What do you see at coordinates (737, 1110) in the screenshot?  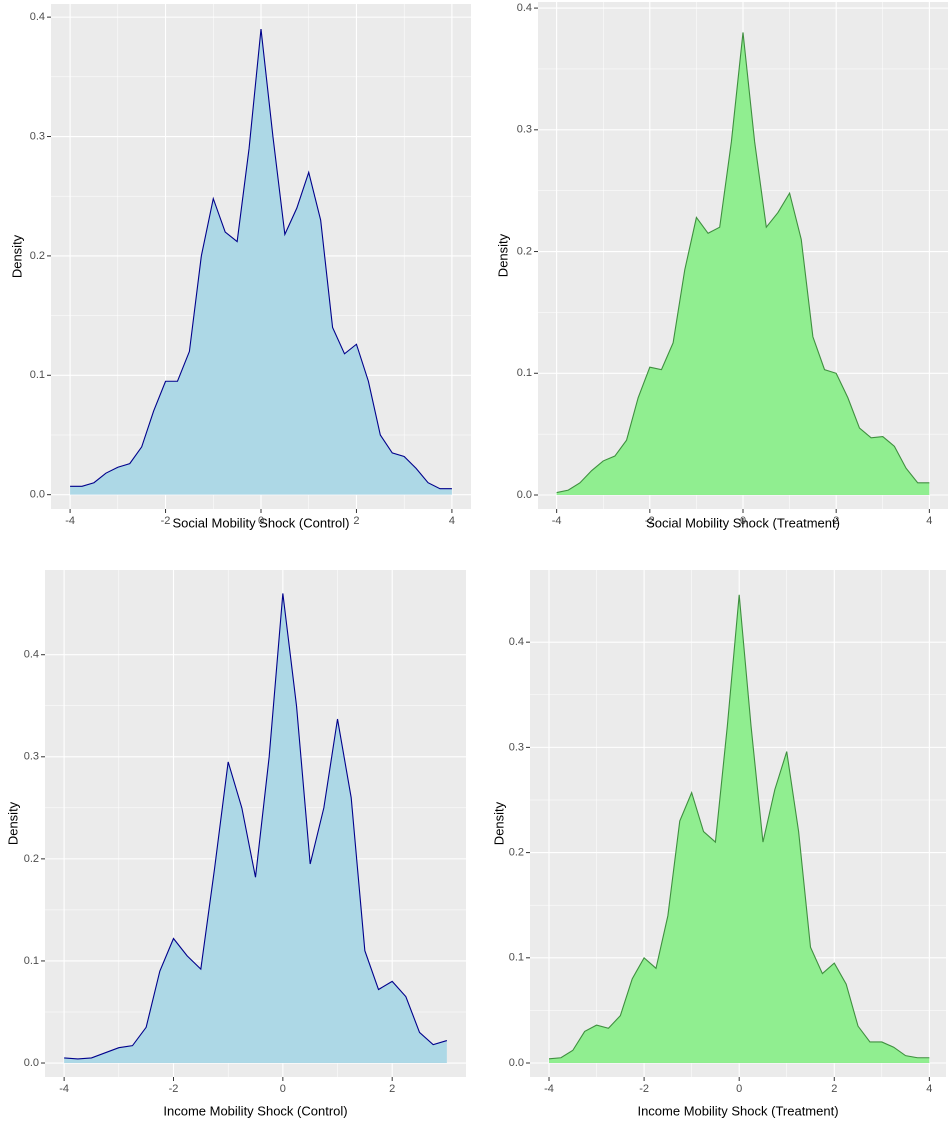 I see `x-axis-label: Income Mobility Shock (Treatment)` at bounding box center [737, 1110].